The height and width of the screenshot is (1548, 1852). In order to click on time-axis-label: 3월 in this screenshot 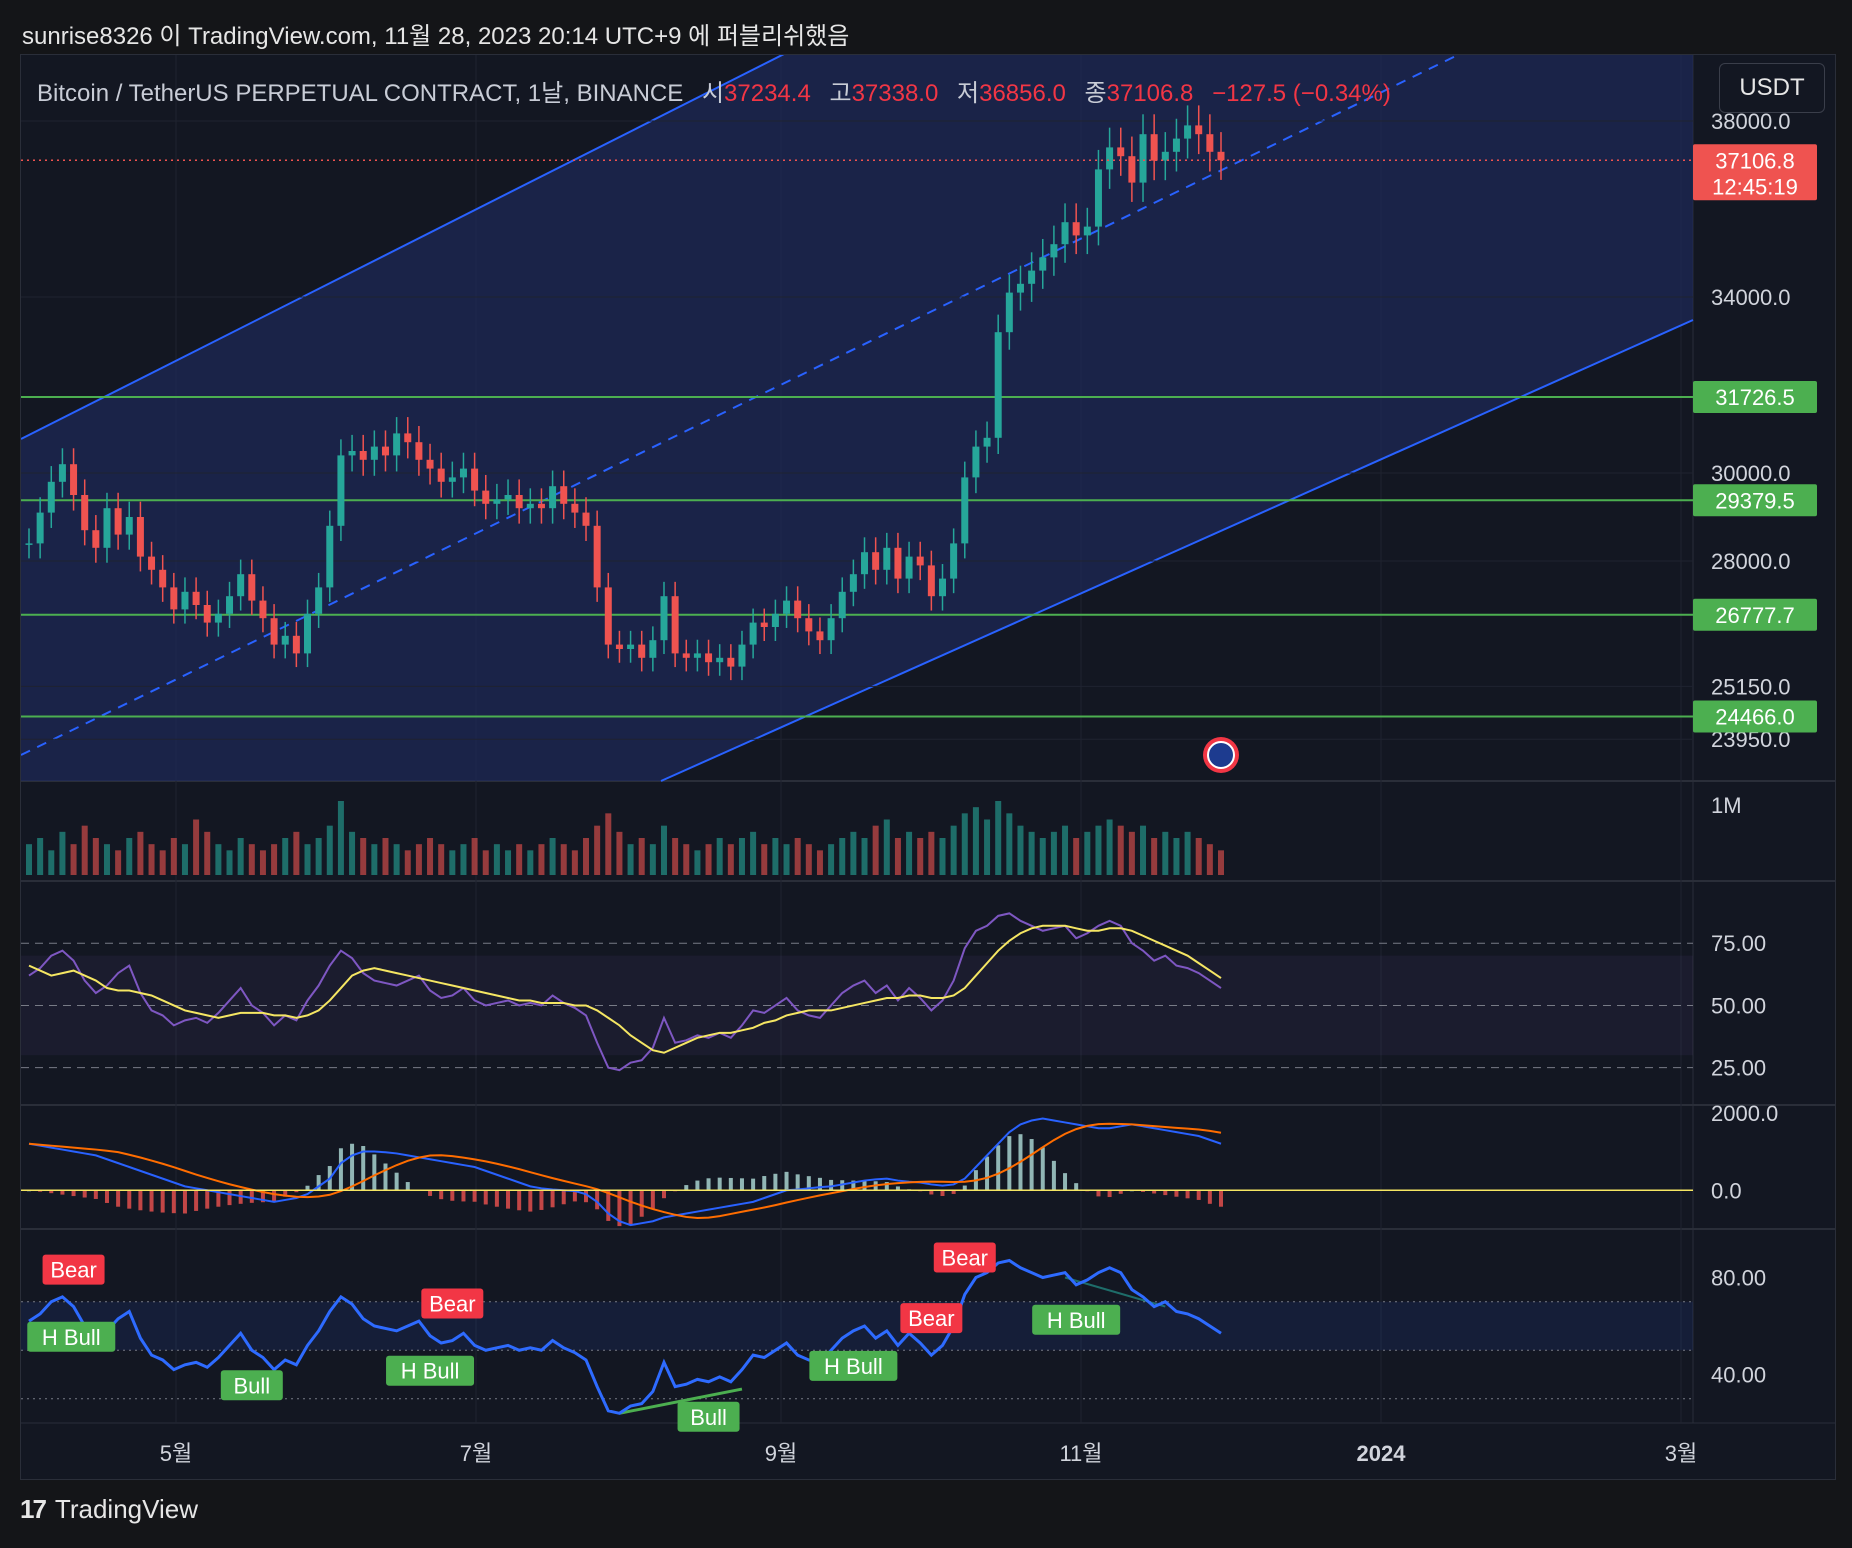, I will do `click(1681, 1453)`.